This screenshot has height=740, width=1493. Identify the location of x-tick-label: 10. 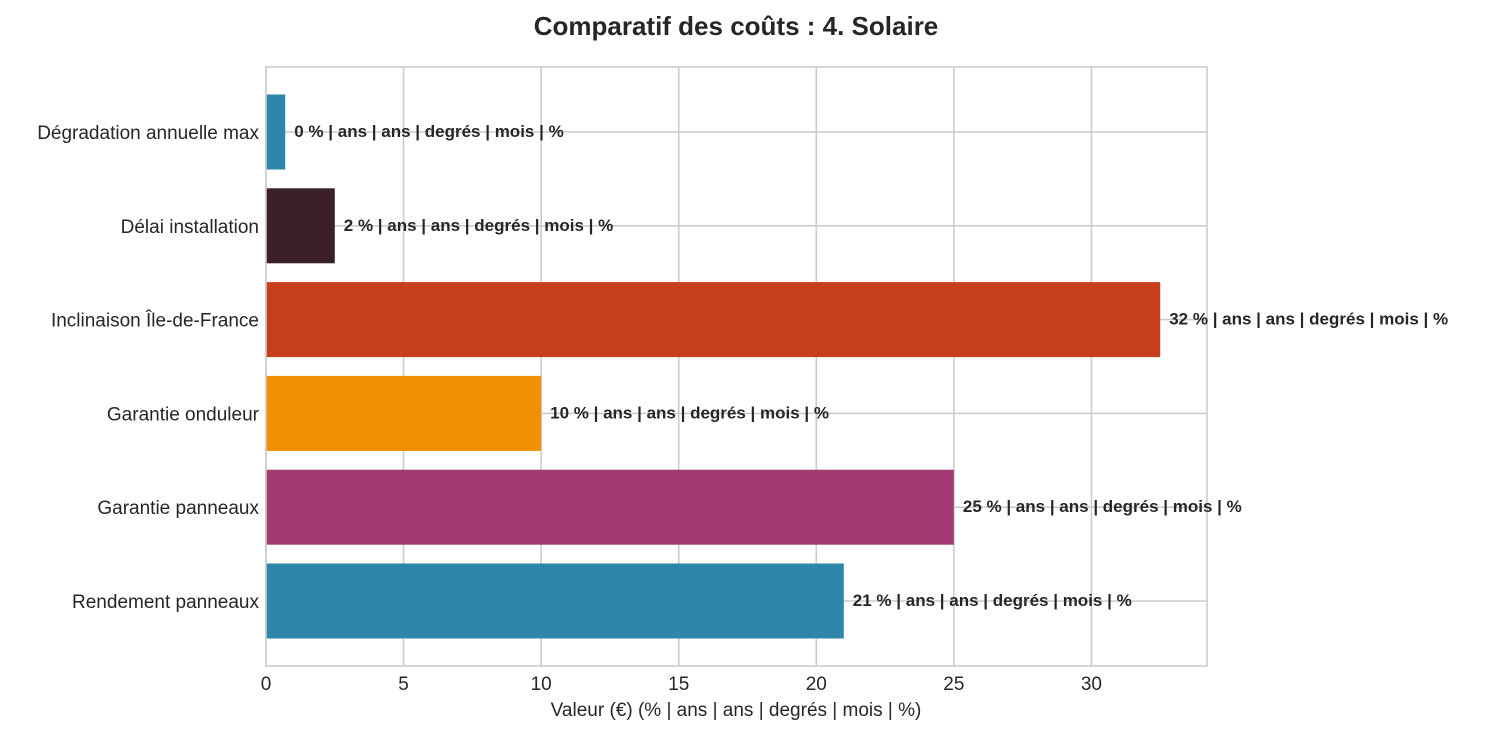
(541, 684).